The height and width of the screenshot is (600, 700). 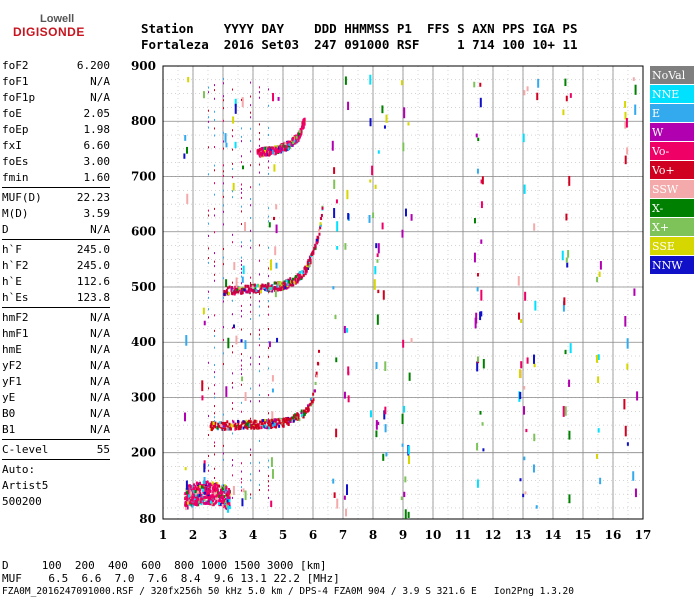 I want to click on separator, so click(x=56, y=439).